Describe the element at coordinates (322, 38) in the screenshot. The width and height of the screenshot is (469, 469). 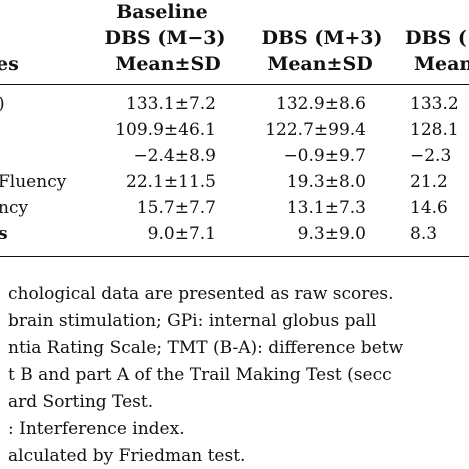
I see `header-dbs-m-plus-3: DBS (M+3)` at that location.